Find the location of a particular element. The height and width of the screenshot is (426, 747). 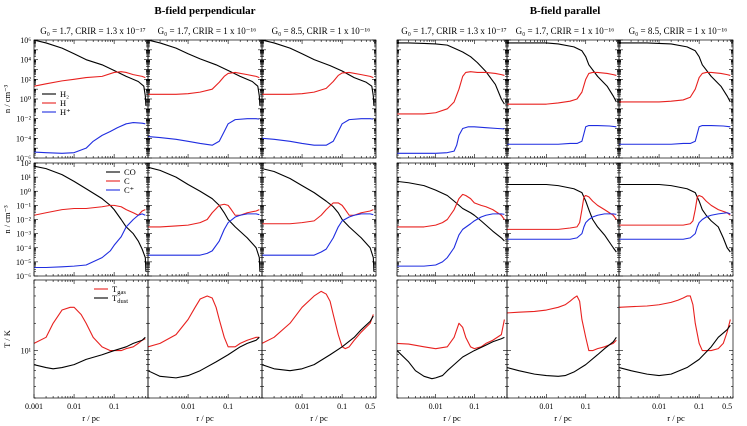

y-axis-label-row-3: T / K is located at coordinates (7, 338).